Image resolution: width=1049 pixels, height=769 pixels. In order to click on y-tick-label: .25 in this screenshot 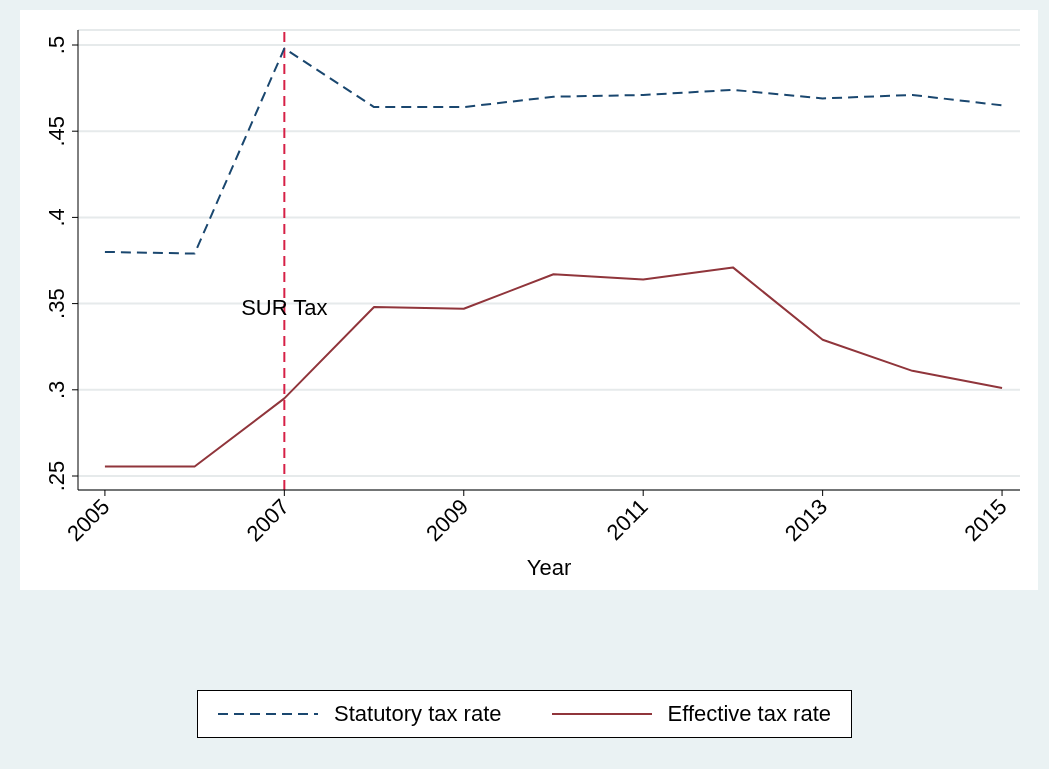, I will do `click(56, 476)`.